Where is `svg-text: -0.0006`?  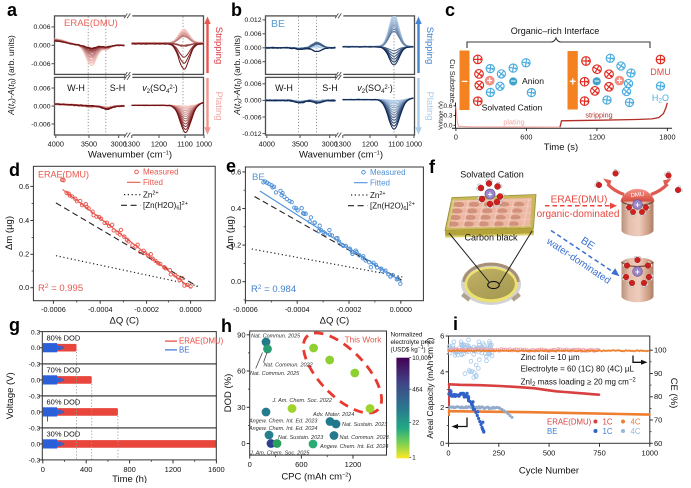
svg-text: -0.0006 is located at coordinates (53, 309).